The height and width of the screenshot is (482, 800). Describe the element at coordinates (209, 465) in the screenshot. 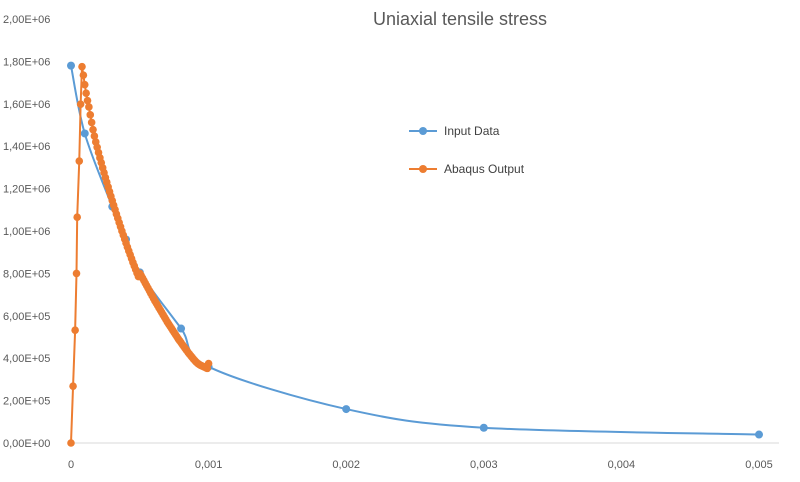

I see `x-tick-label: 0,001` at that location.